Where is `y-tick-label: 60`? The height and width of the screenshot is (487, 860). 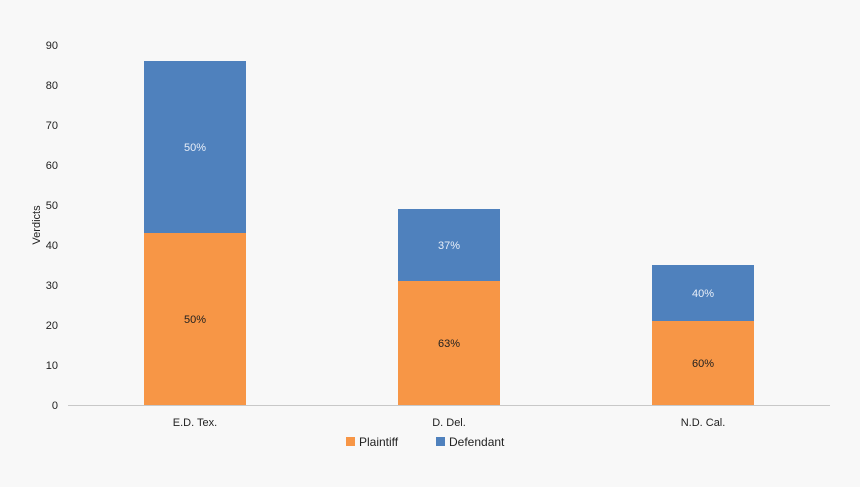 y-tick-label: 60 is located at coordinates (52, 166).